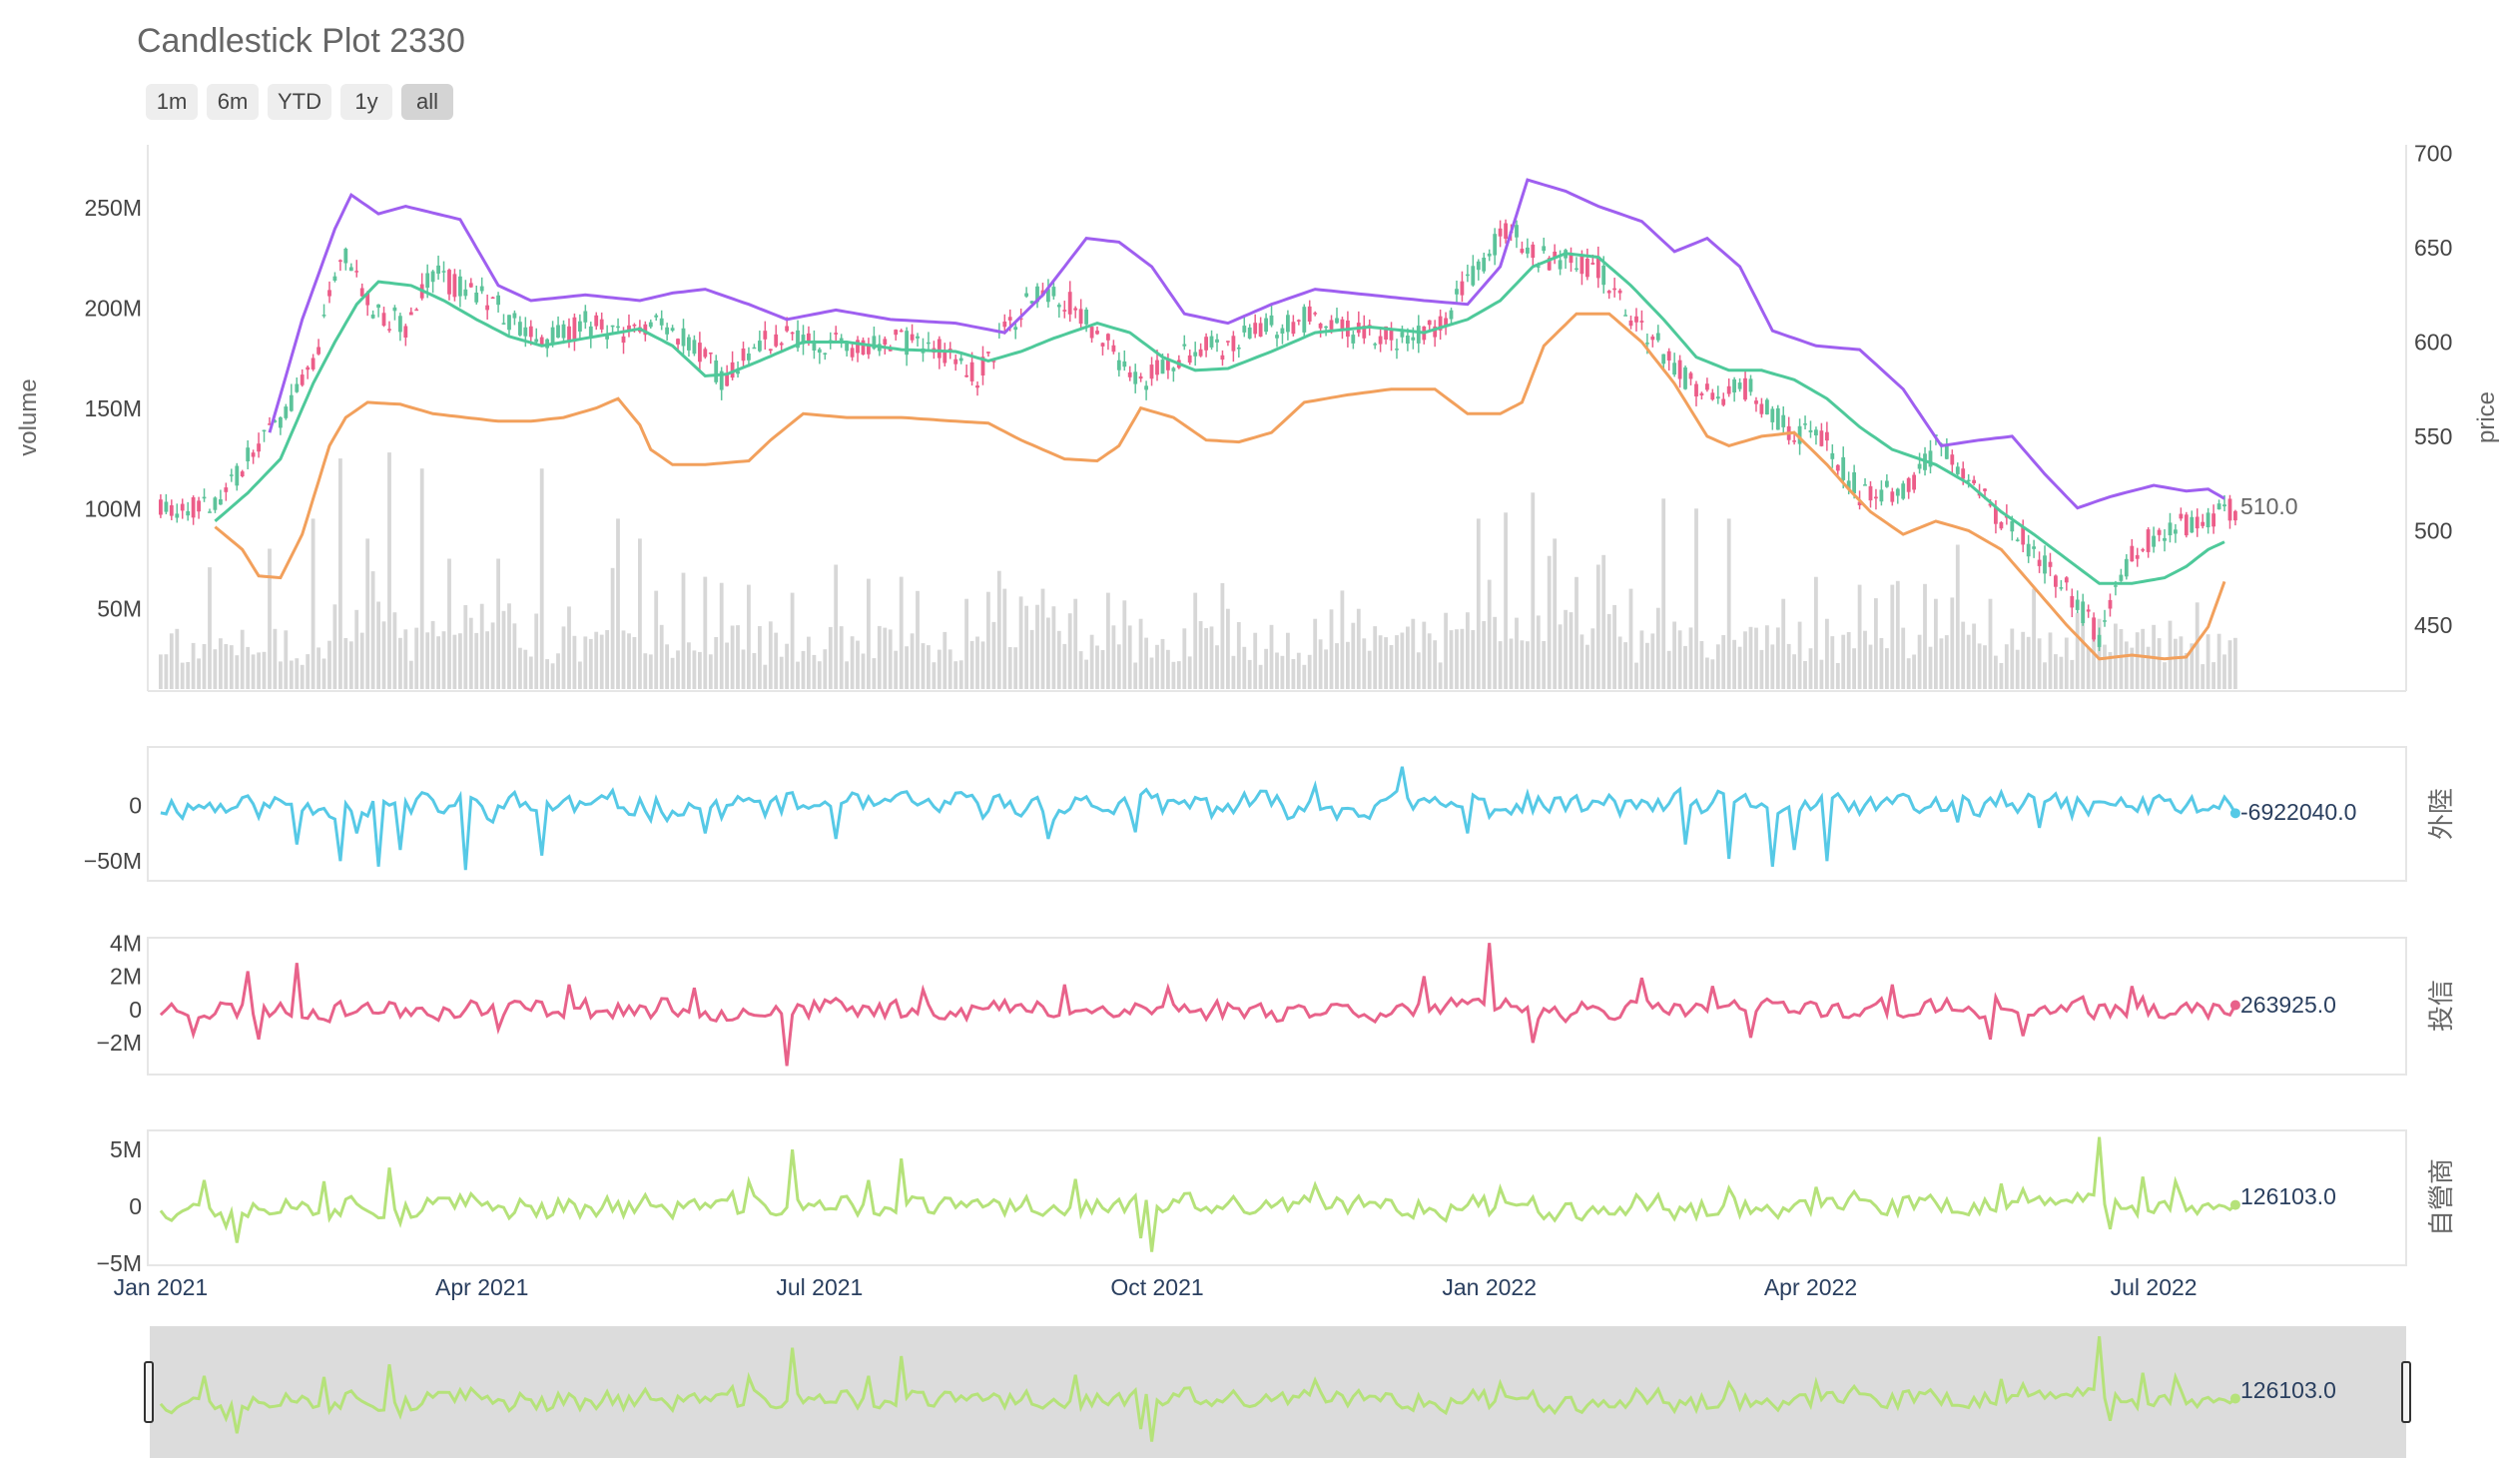  What do you see at coordinates (172, 102) in the screenshot?
I see `range-button-1m: 1m` at bounding box center [172, 102].